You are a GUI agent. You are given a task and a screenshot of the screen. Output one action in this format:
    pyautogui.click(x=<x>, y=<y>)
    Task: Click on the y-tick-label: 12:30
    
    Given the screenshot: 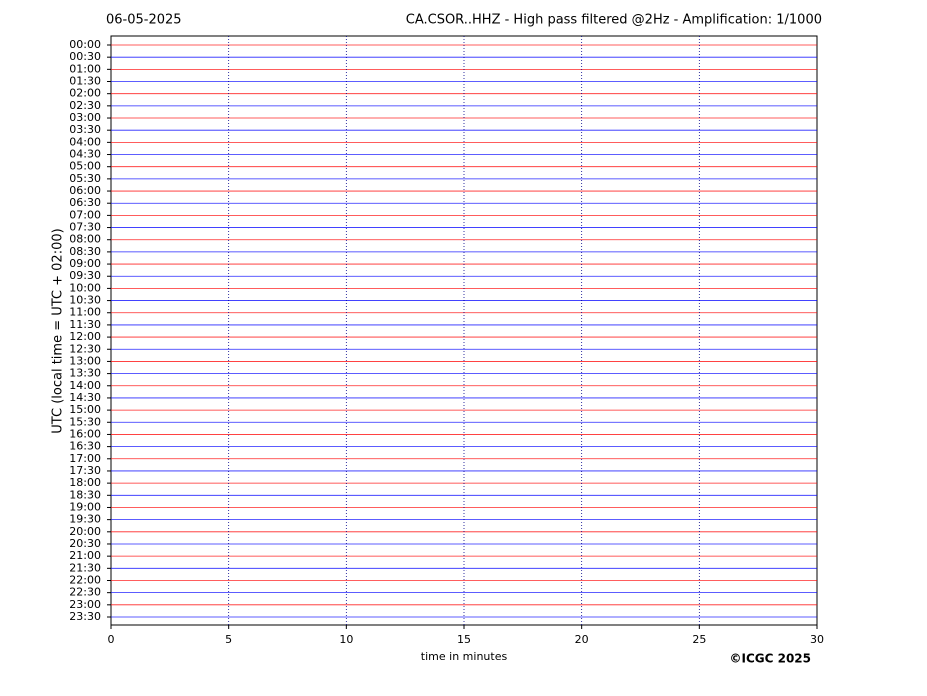 What is the action you would take?
    pyautogui.click(x=85, y=348)
    